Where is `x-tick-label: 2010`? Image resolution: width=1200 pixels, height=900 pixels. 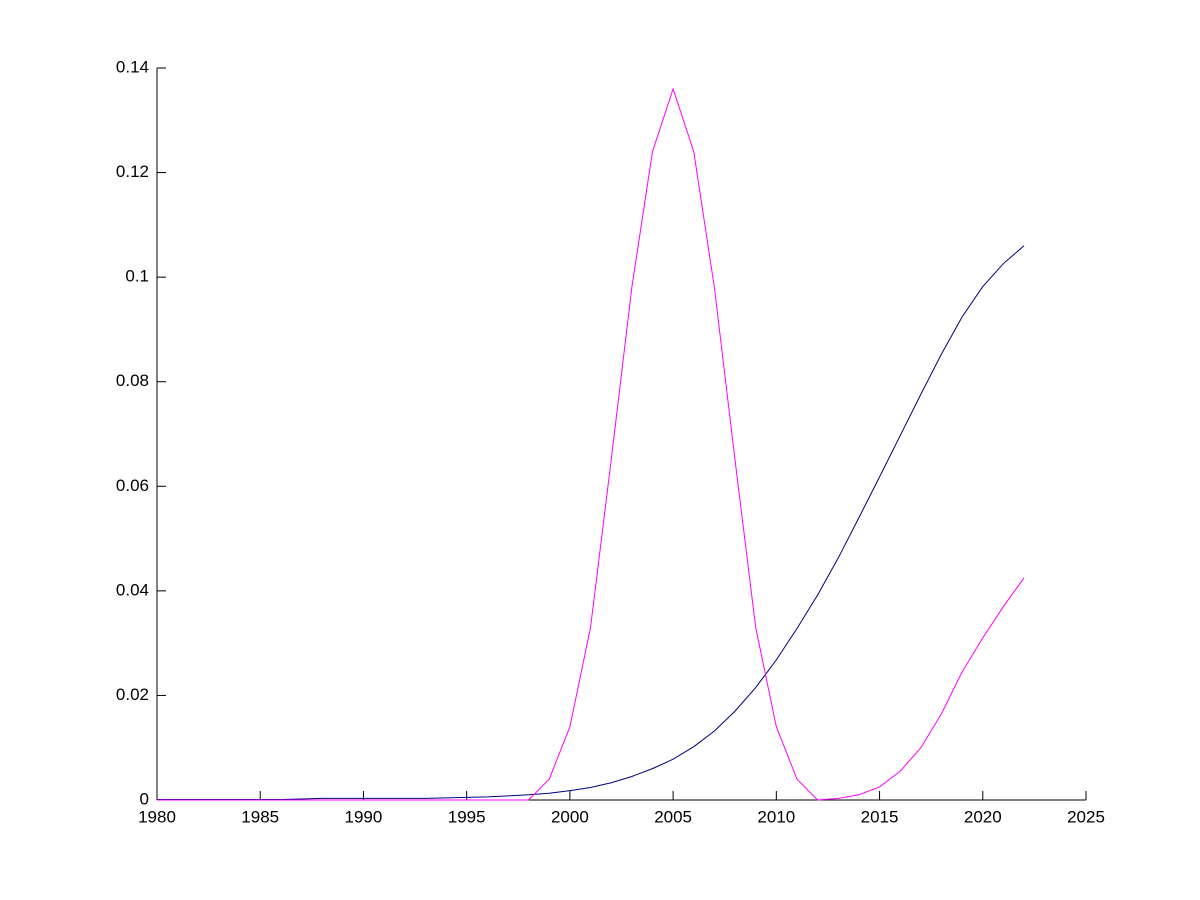 x-tick-label: 2010 is located at coordinates (776, 816).